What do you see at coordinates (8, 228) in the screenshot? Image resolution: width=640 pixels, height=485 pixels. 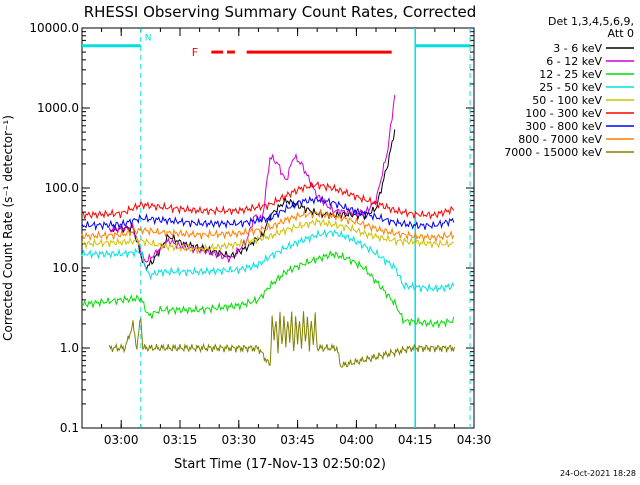 I see `y-axis-label: Corrected Count Rate (s⁻¹ detector⁻¹)` at bounding box center [8, 228].